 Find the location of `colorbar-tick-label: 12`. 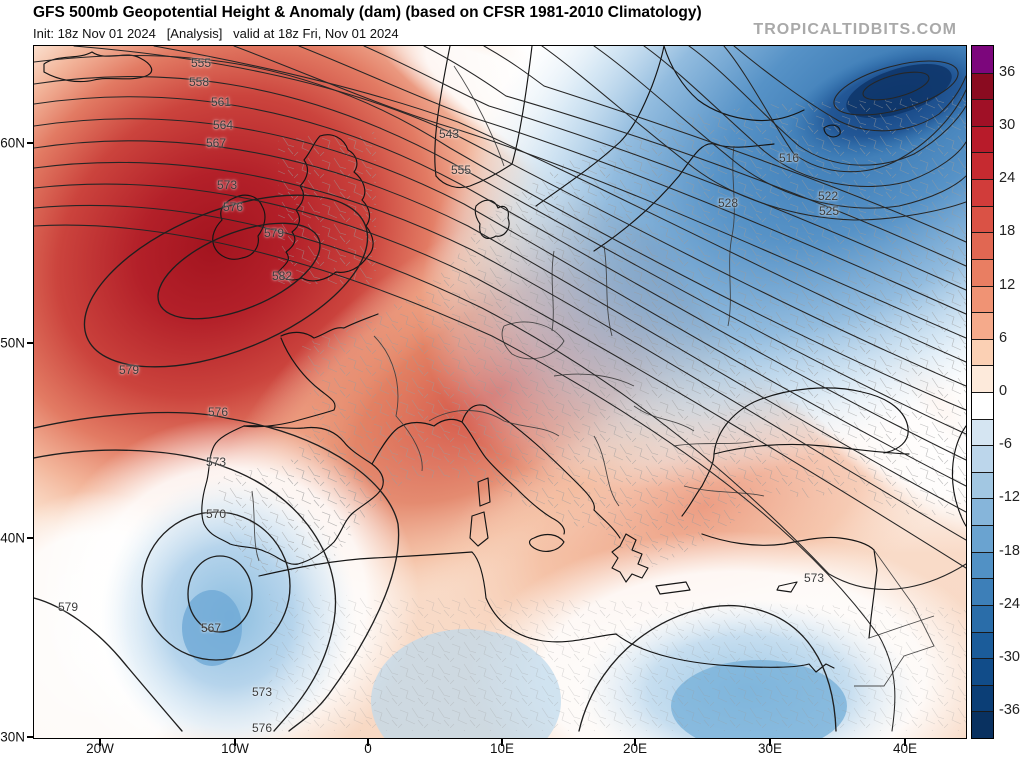

colorbar-tick-label: 12 is located at coordinates (1007, 284).